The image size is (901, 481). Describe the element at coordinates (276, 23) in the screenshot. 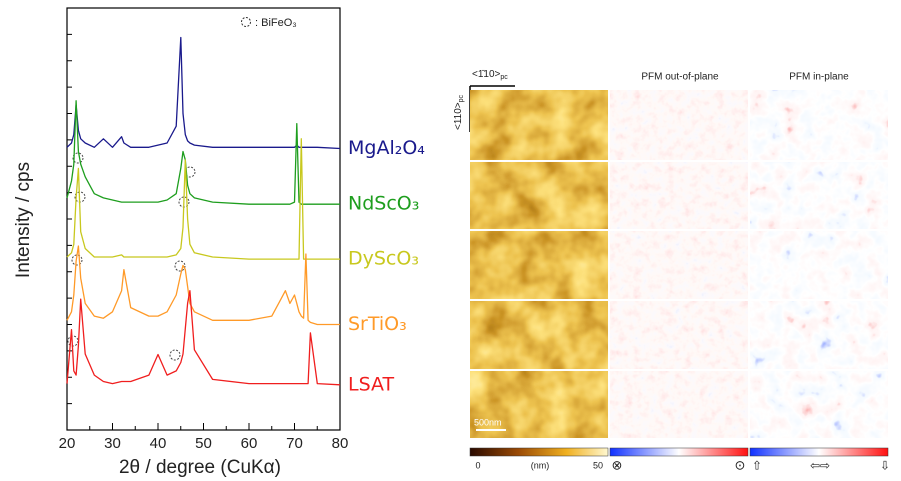

I see `legend-note: : BiFeO₃` at that location.